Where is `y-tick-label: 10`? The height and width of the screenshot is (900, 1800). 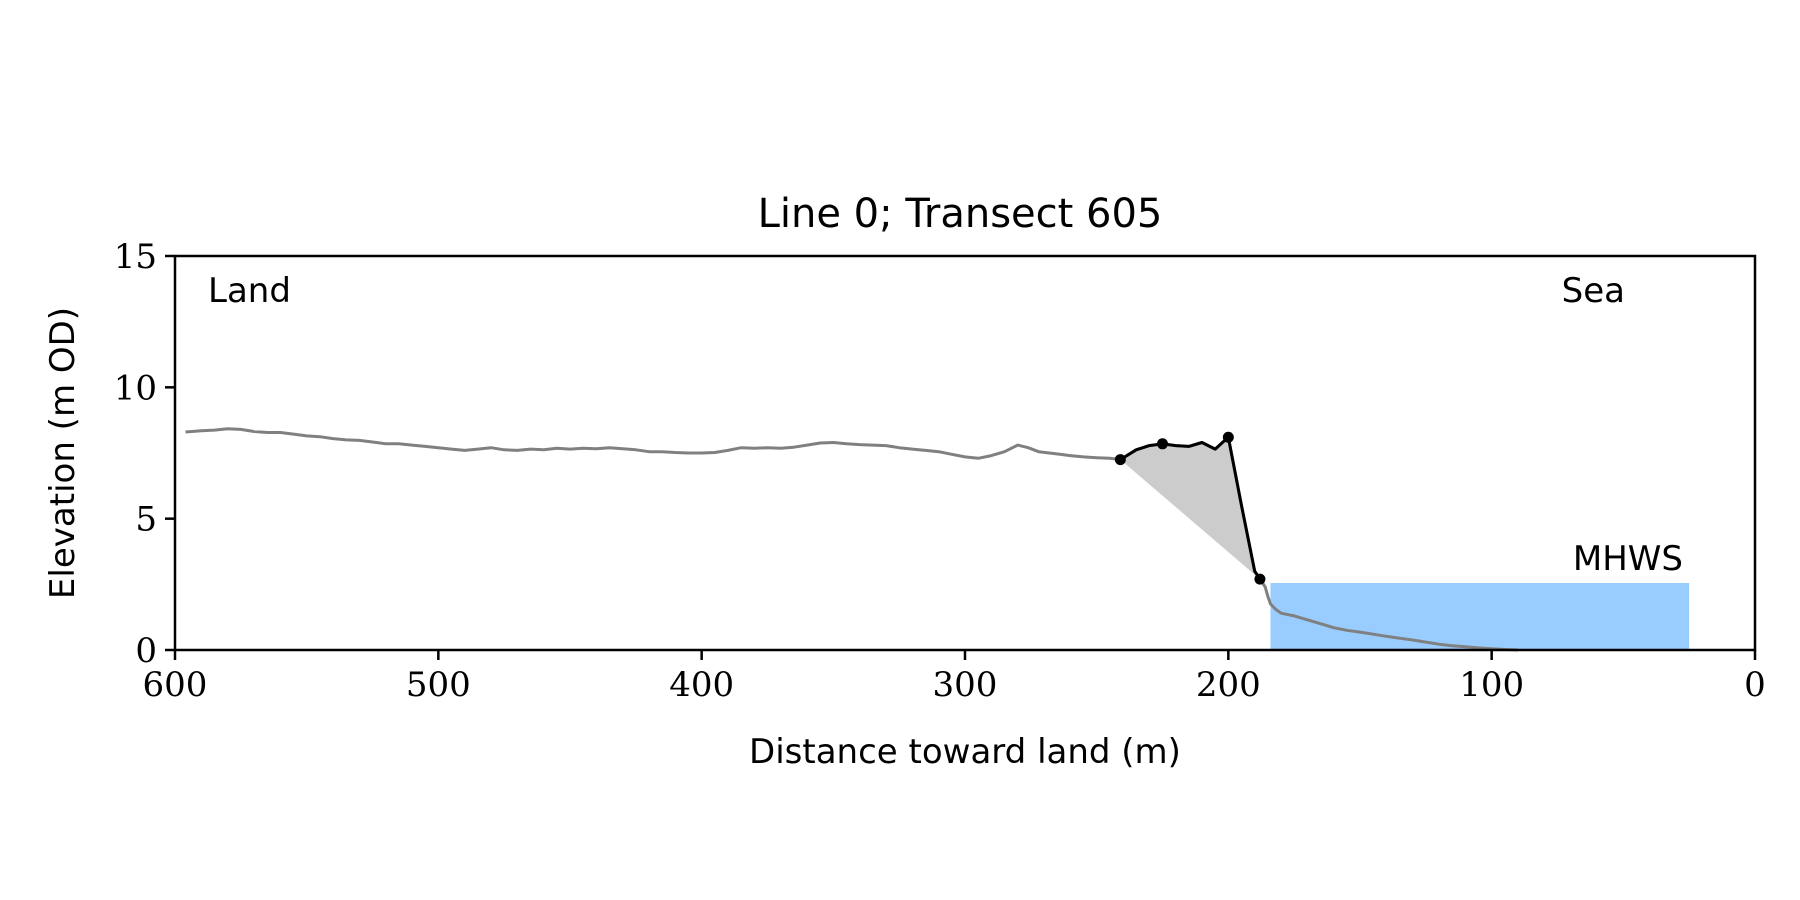
y-tick-label: 10 is located at coordinates (135, 388).